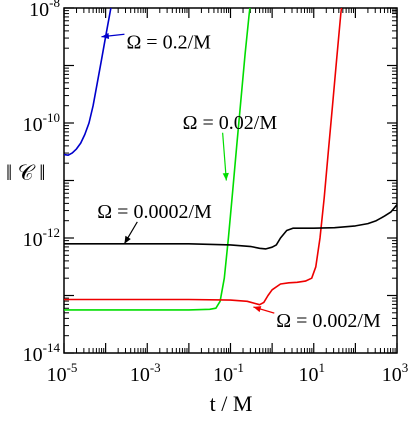 The height and width of the screenshot is (422, 415). I want to click on y-tick-label: 10-14, so click(42, 353).